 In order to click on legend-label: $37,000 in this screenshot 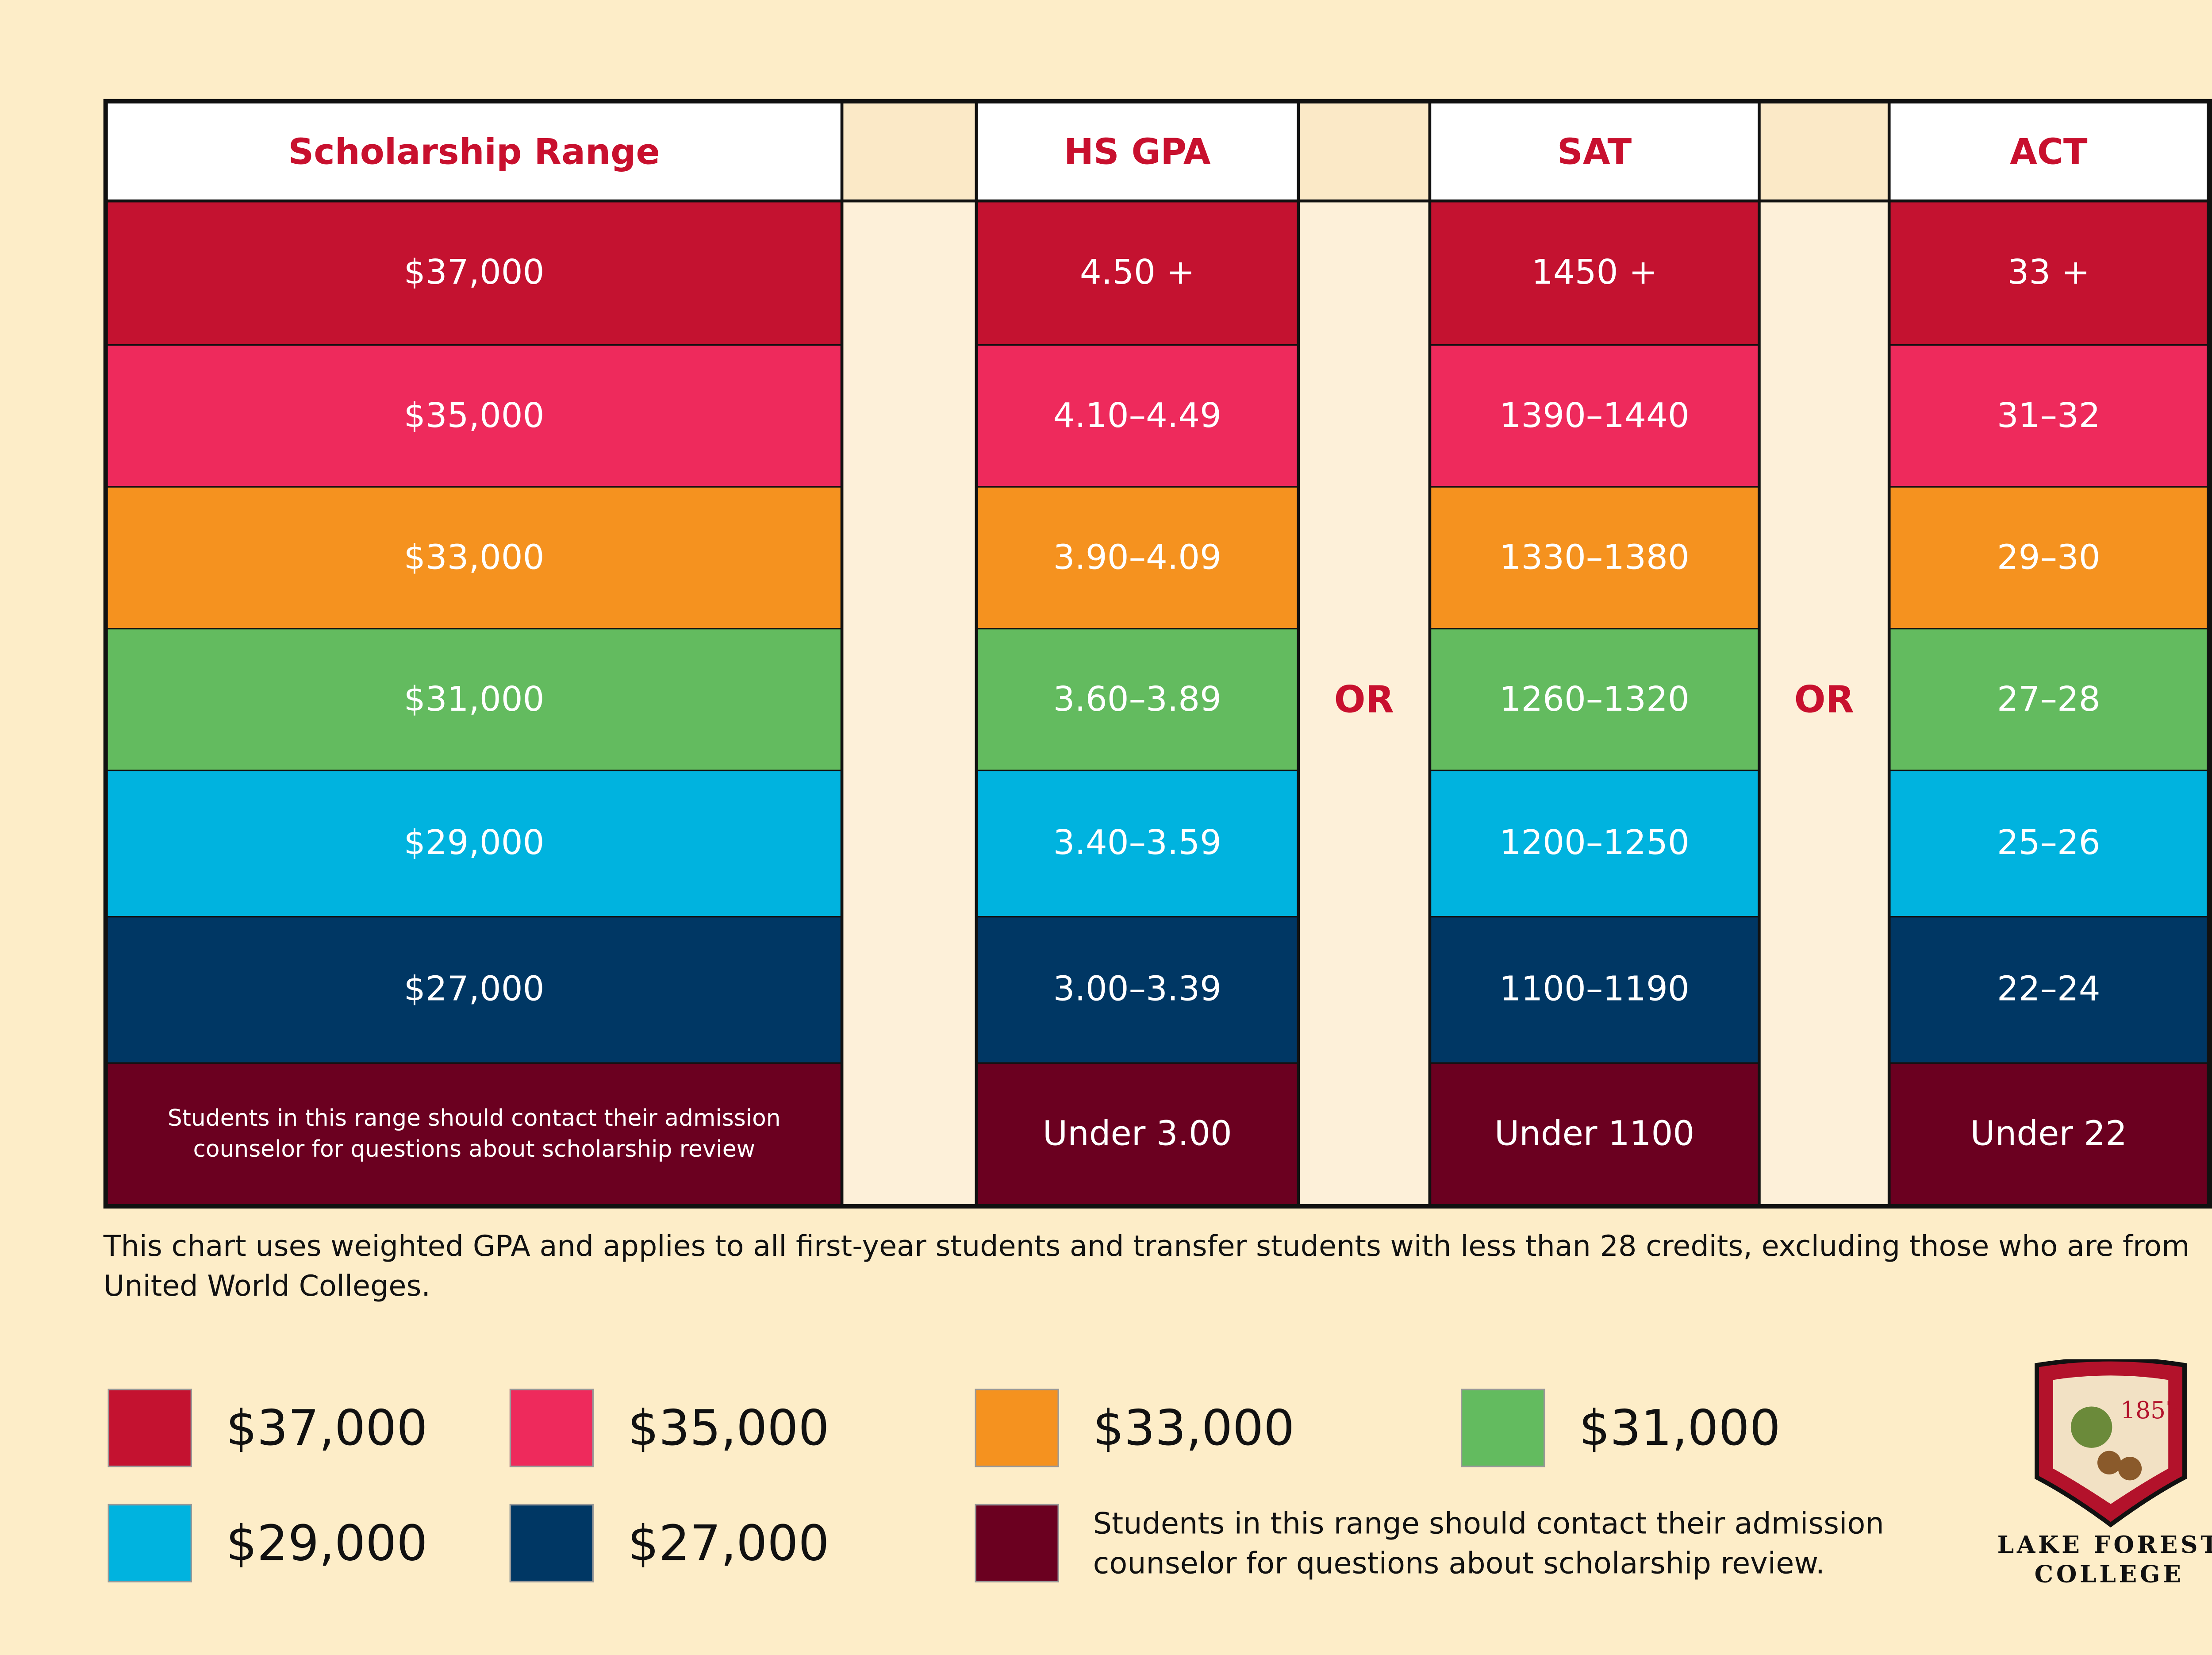, I will do `click(327, 1428)`.